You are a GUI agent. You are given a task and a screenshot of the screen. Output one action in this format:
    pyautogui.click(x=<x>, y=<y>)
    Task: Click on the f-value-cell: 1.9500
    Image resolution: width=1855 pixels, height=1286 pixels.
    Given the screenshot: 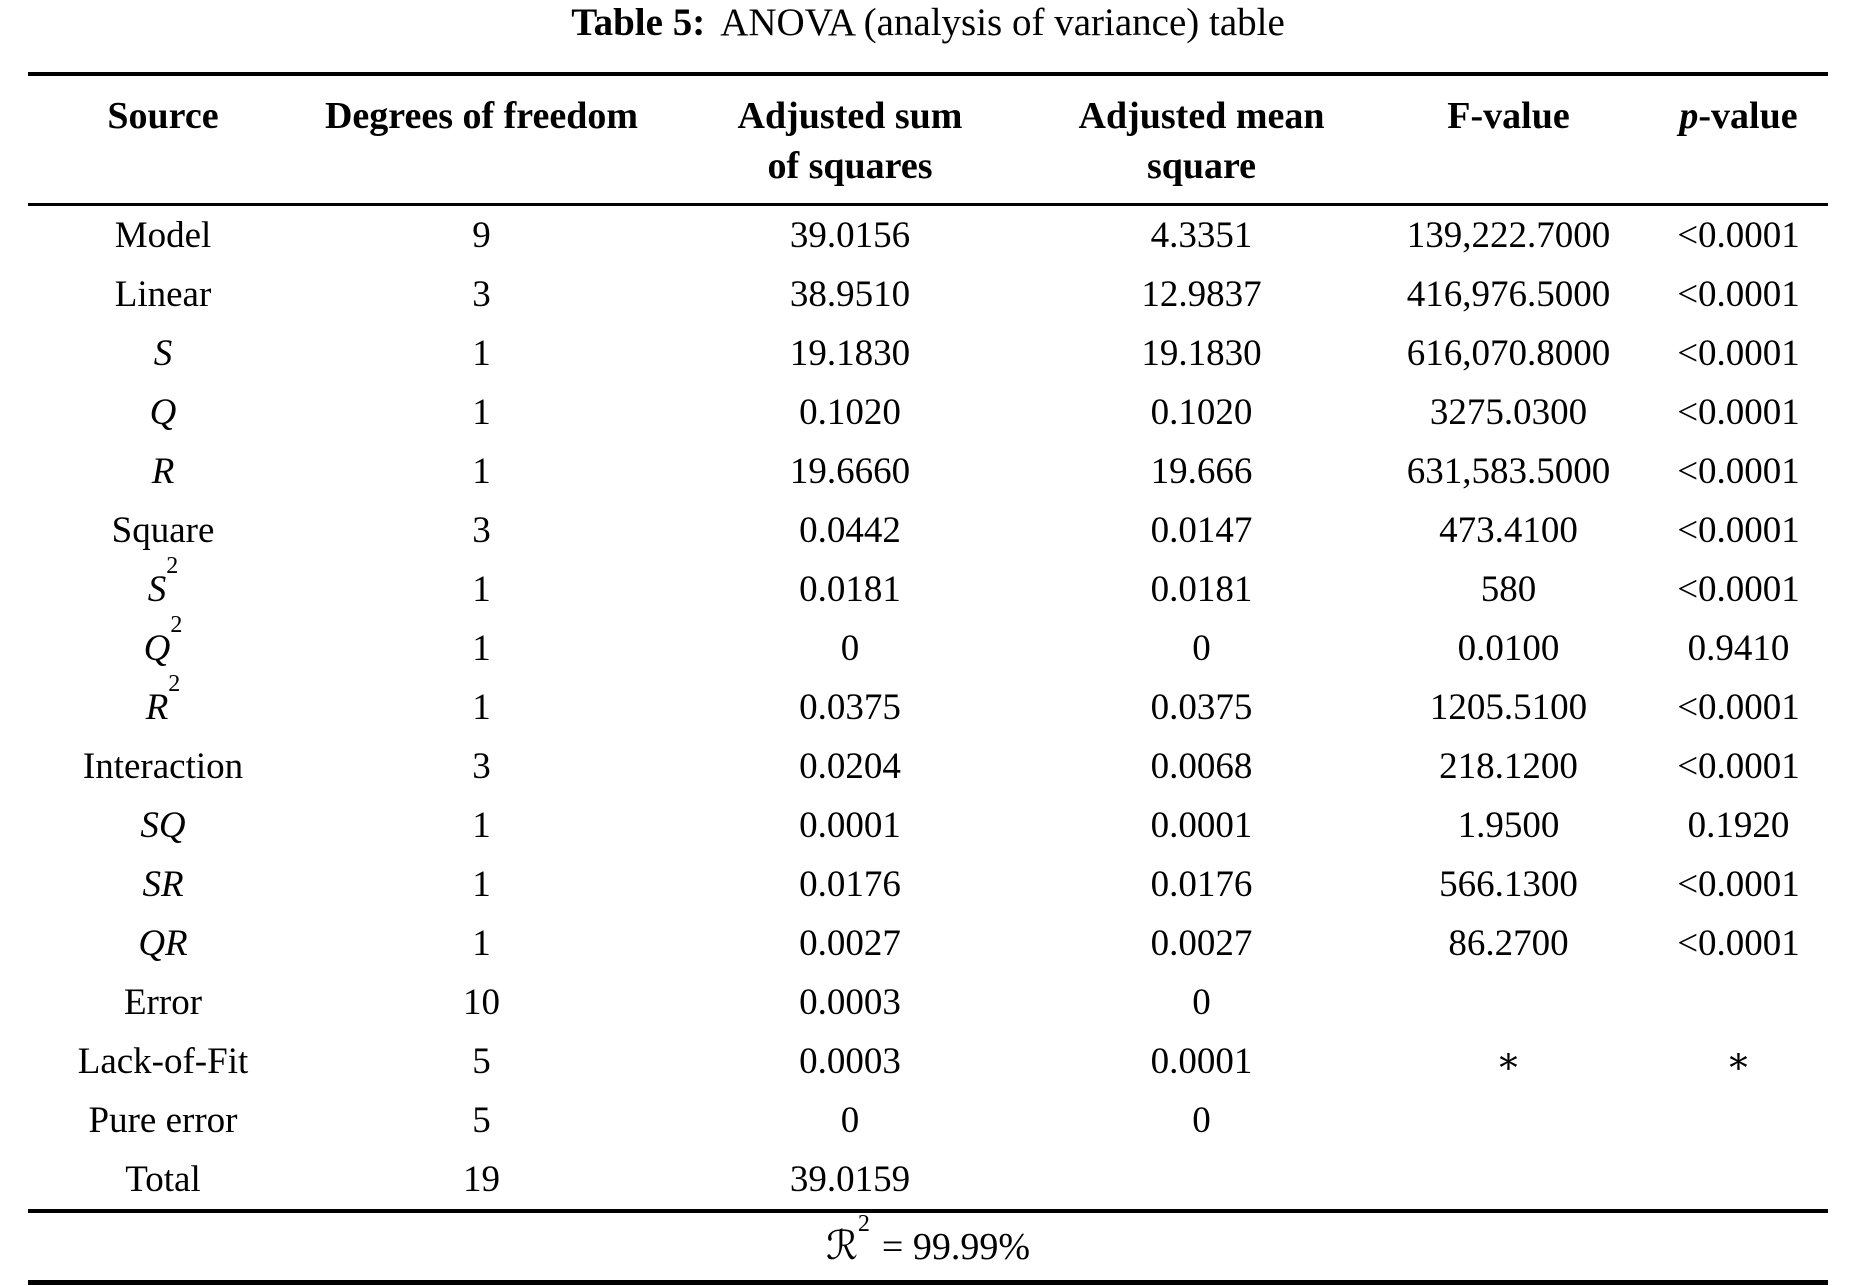 What is the action you would take?
    pyautogui.click(x=1508, y=825)
    